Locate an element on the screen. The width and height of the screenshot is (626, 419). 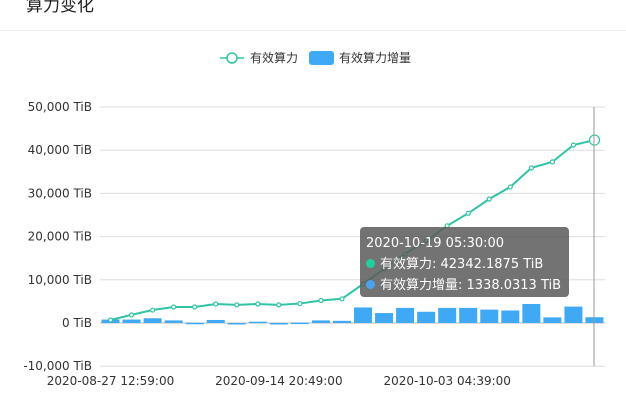
legend-circle-icon is located at coordinates (232, 58).